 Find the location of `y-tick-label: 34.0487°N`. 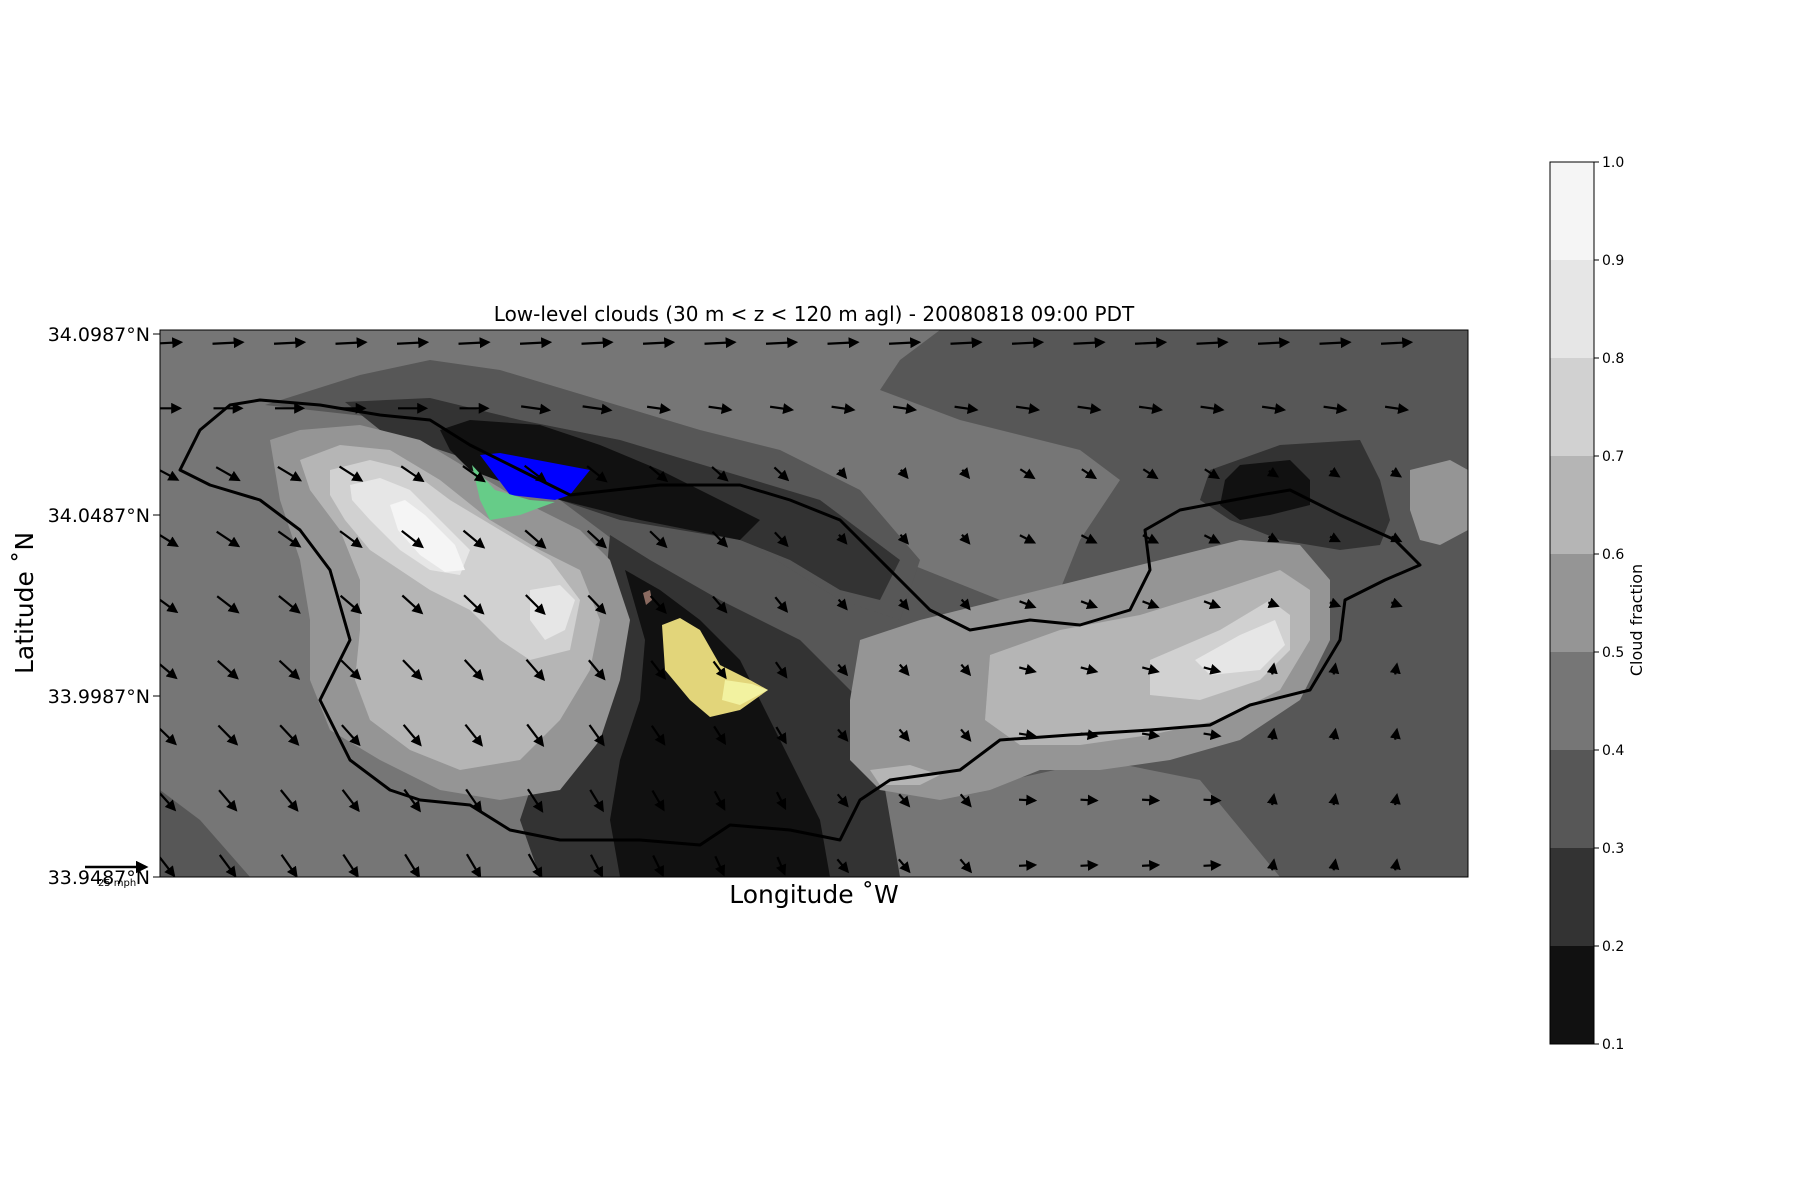

y-tick-label: 34.0487°N is located at coordinates (99, 516).